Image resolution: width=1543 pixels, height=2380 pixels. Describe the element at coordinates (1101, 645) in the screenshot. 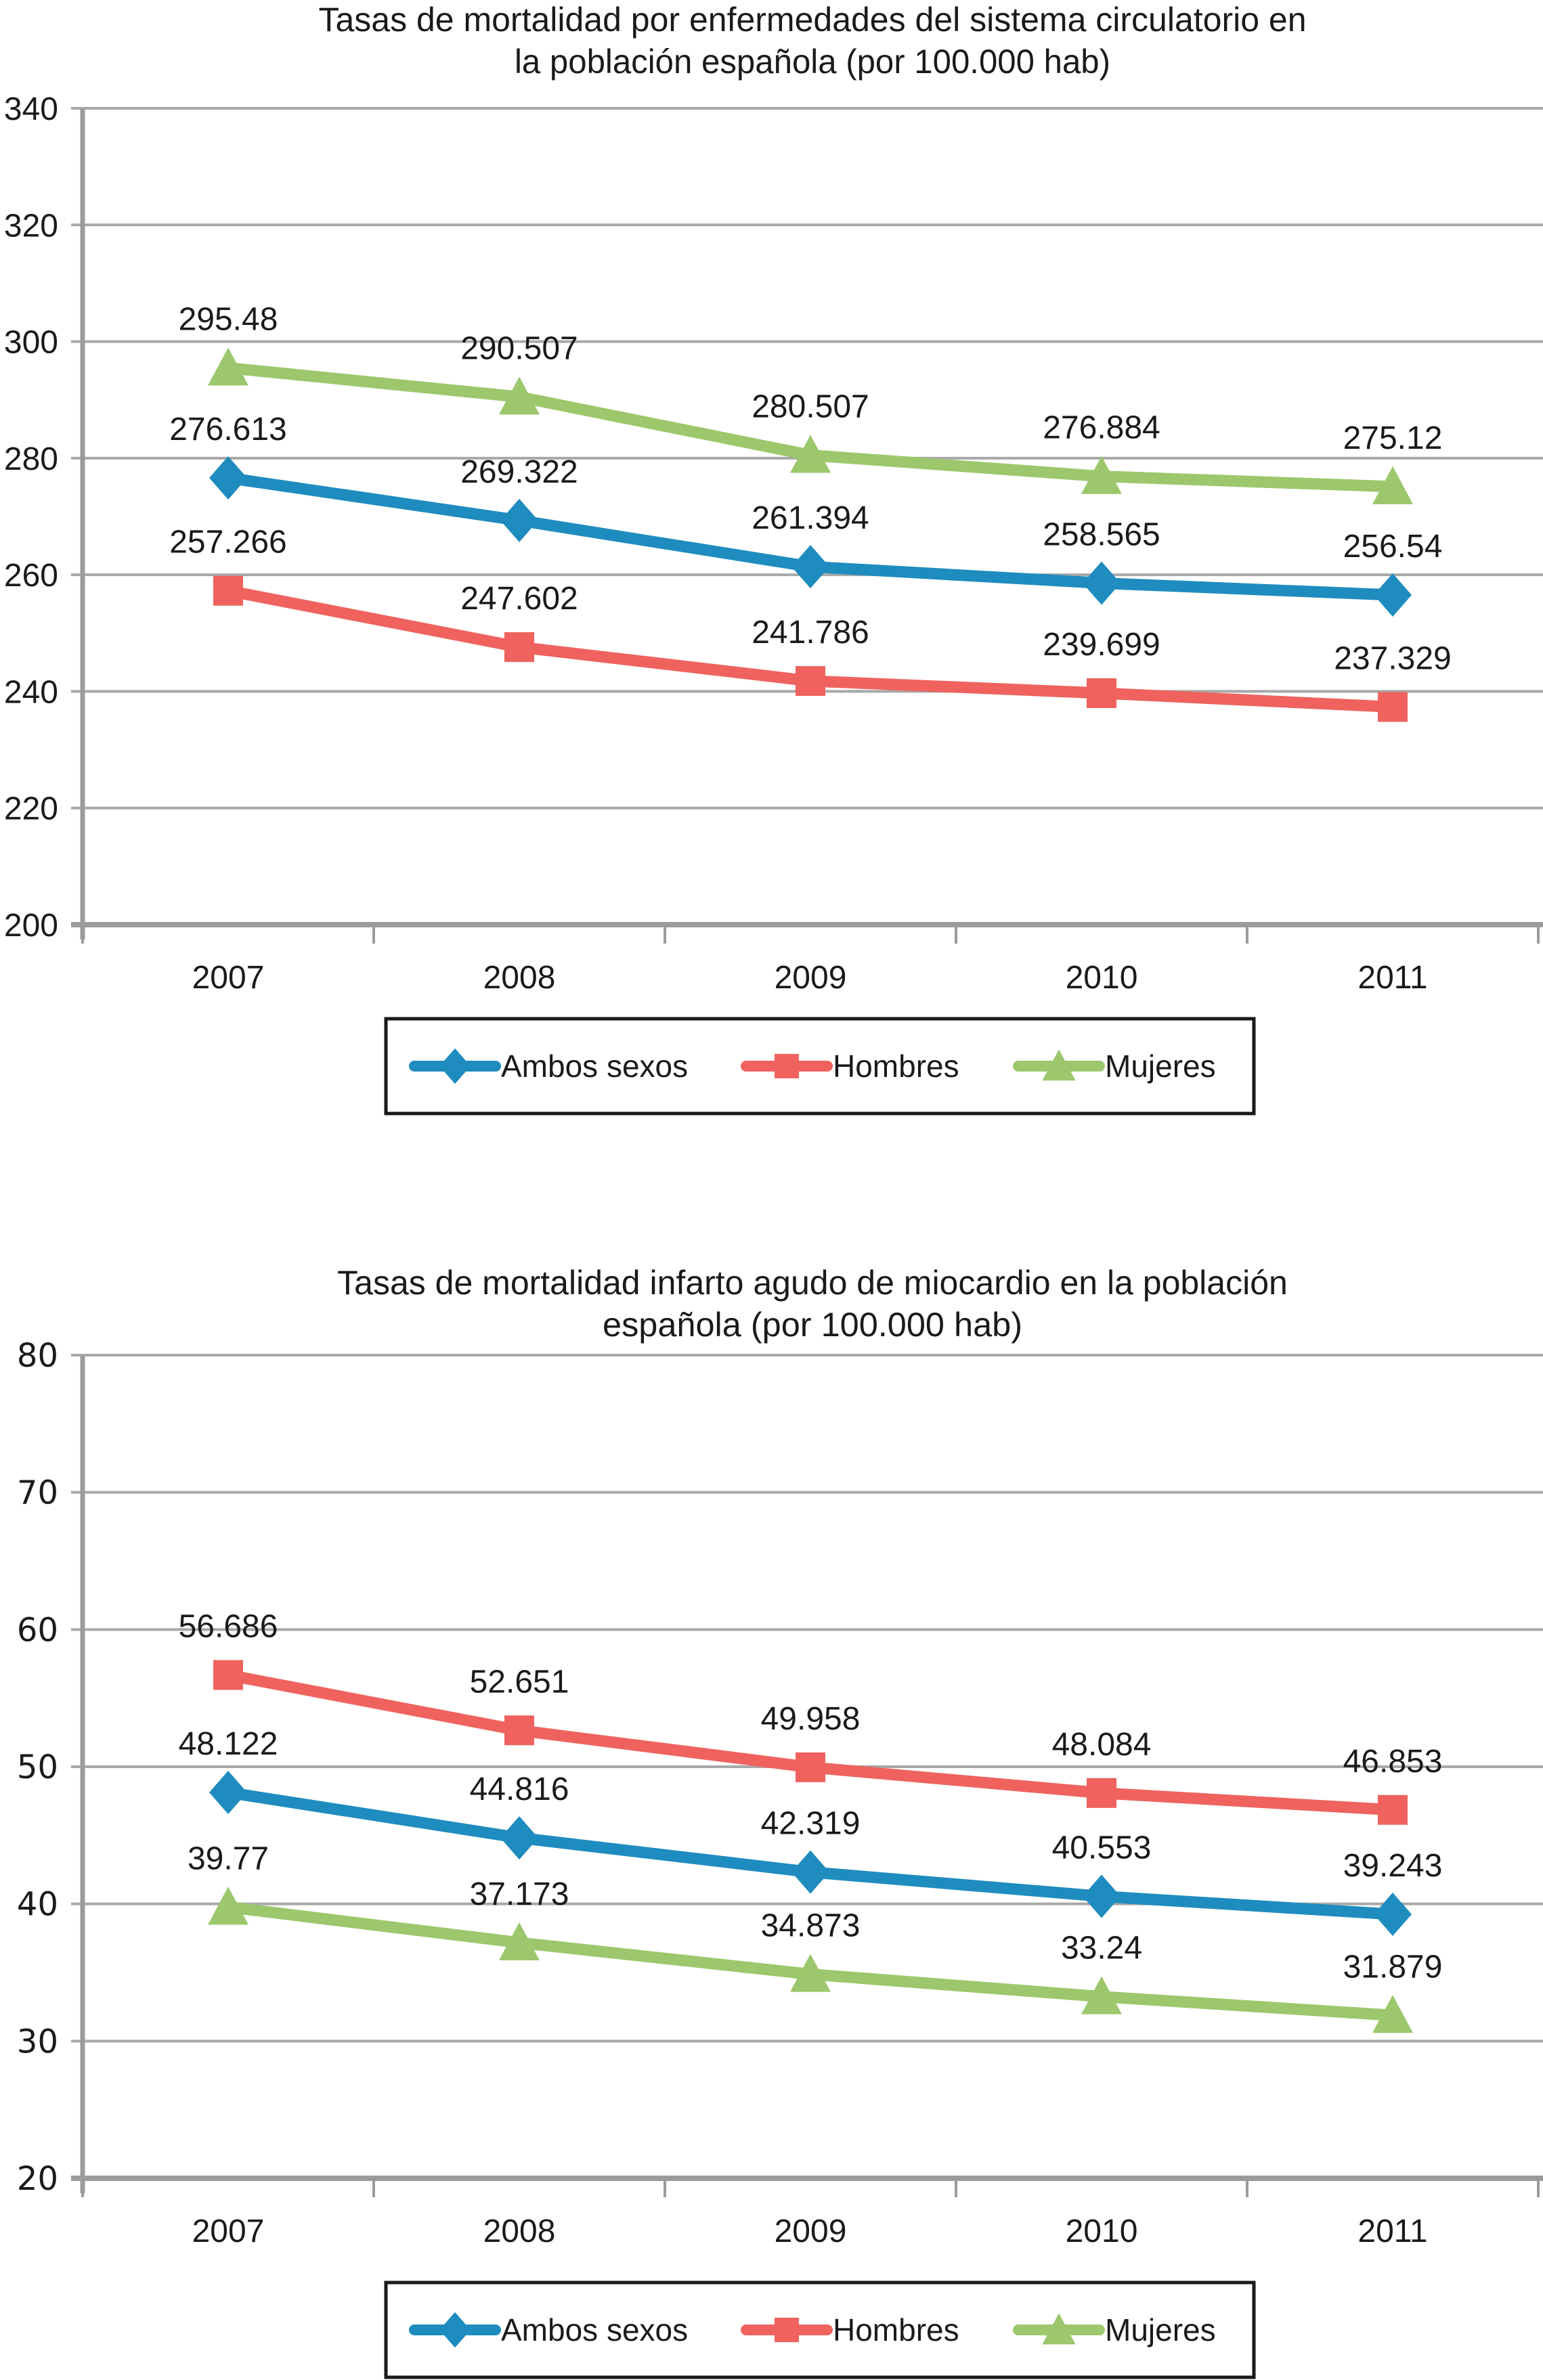

I see `data-label: 239.699` at that location.